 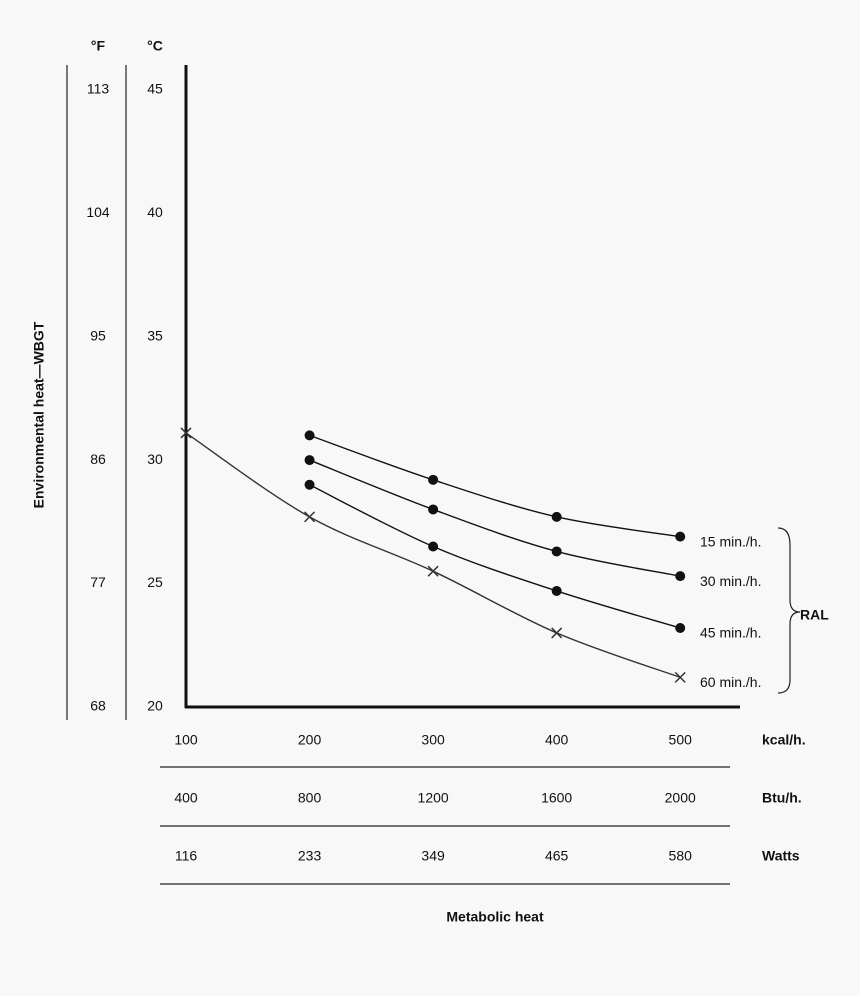 What do you see at coordinates (310, 856) in the screenshot?
I see `x-row-label: 233` at bounding box center [310, 856].